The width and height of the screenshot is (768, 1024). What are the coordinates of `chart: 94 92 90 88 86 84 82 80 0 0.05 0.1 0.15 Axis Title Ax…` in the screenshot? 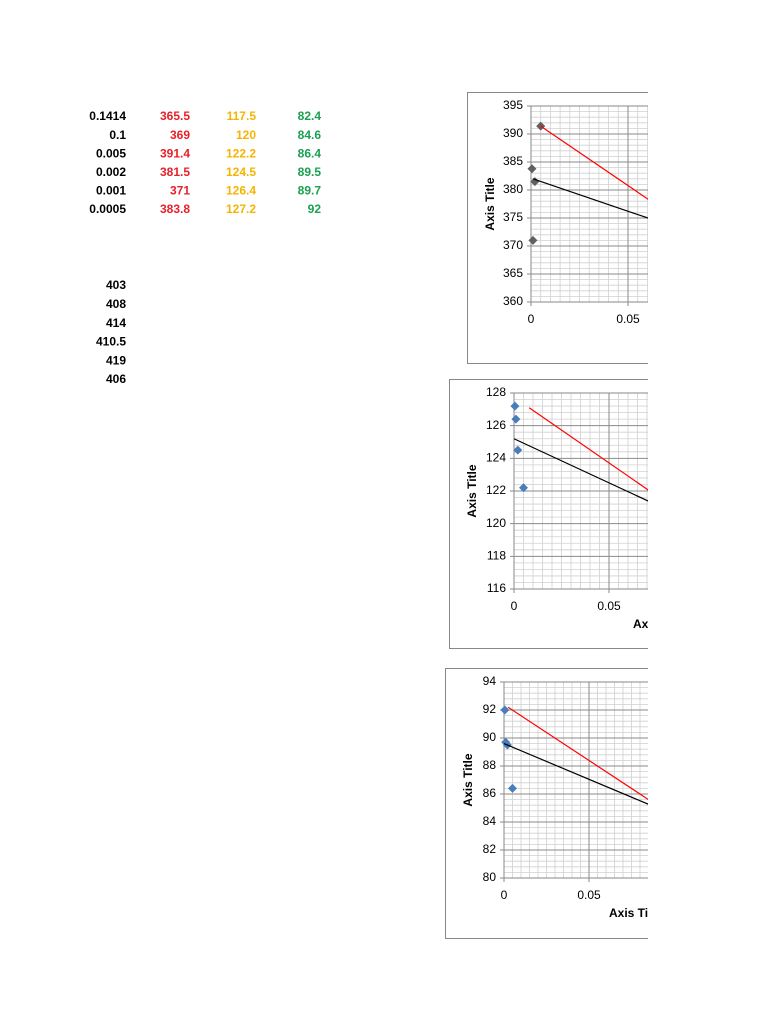 It's located at (606, 803).